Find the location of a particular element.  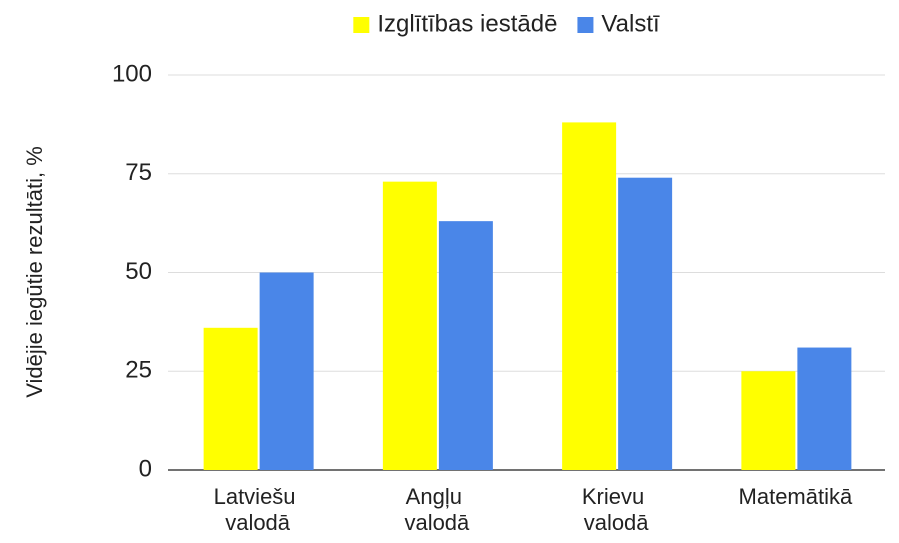

x-tick-label: Angļu valodā is located at coordinates (437, 509).